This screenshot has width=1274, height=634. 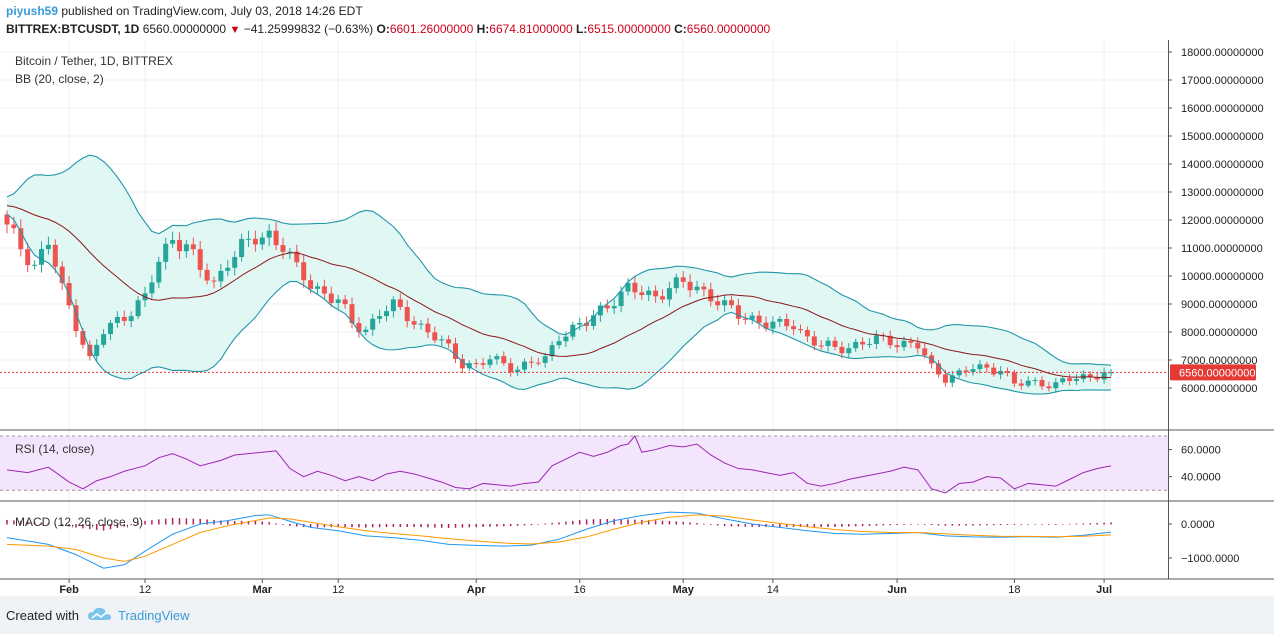 I want to click on symbol-title: Bitcoin / Tether, 1D, BITTREX, so click(x=94, y=61).